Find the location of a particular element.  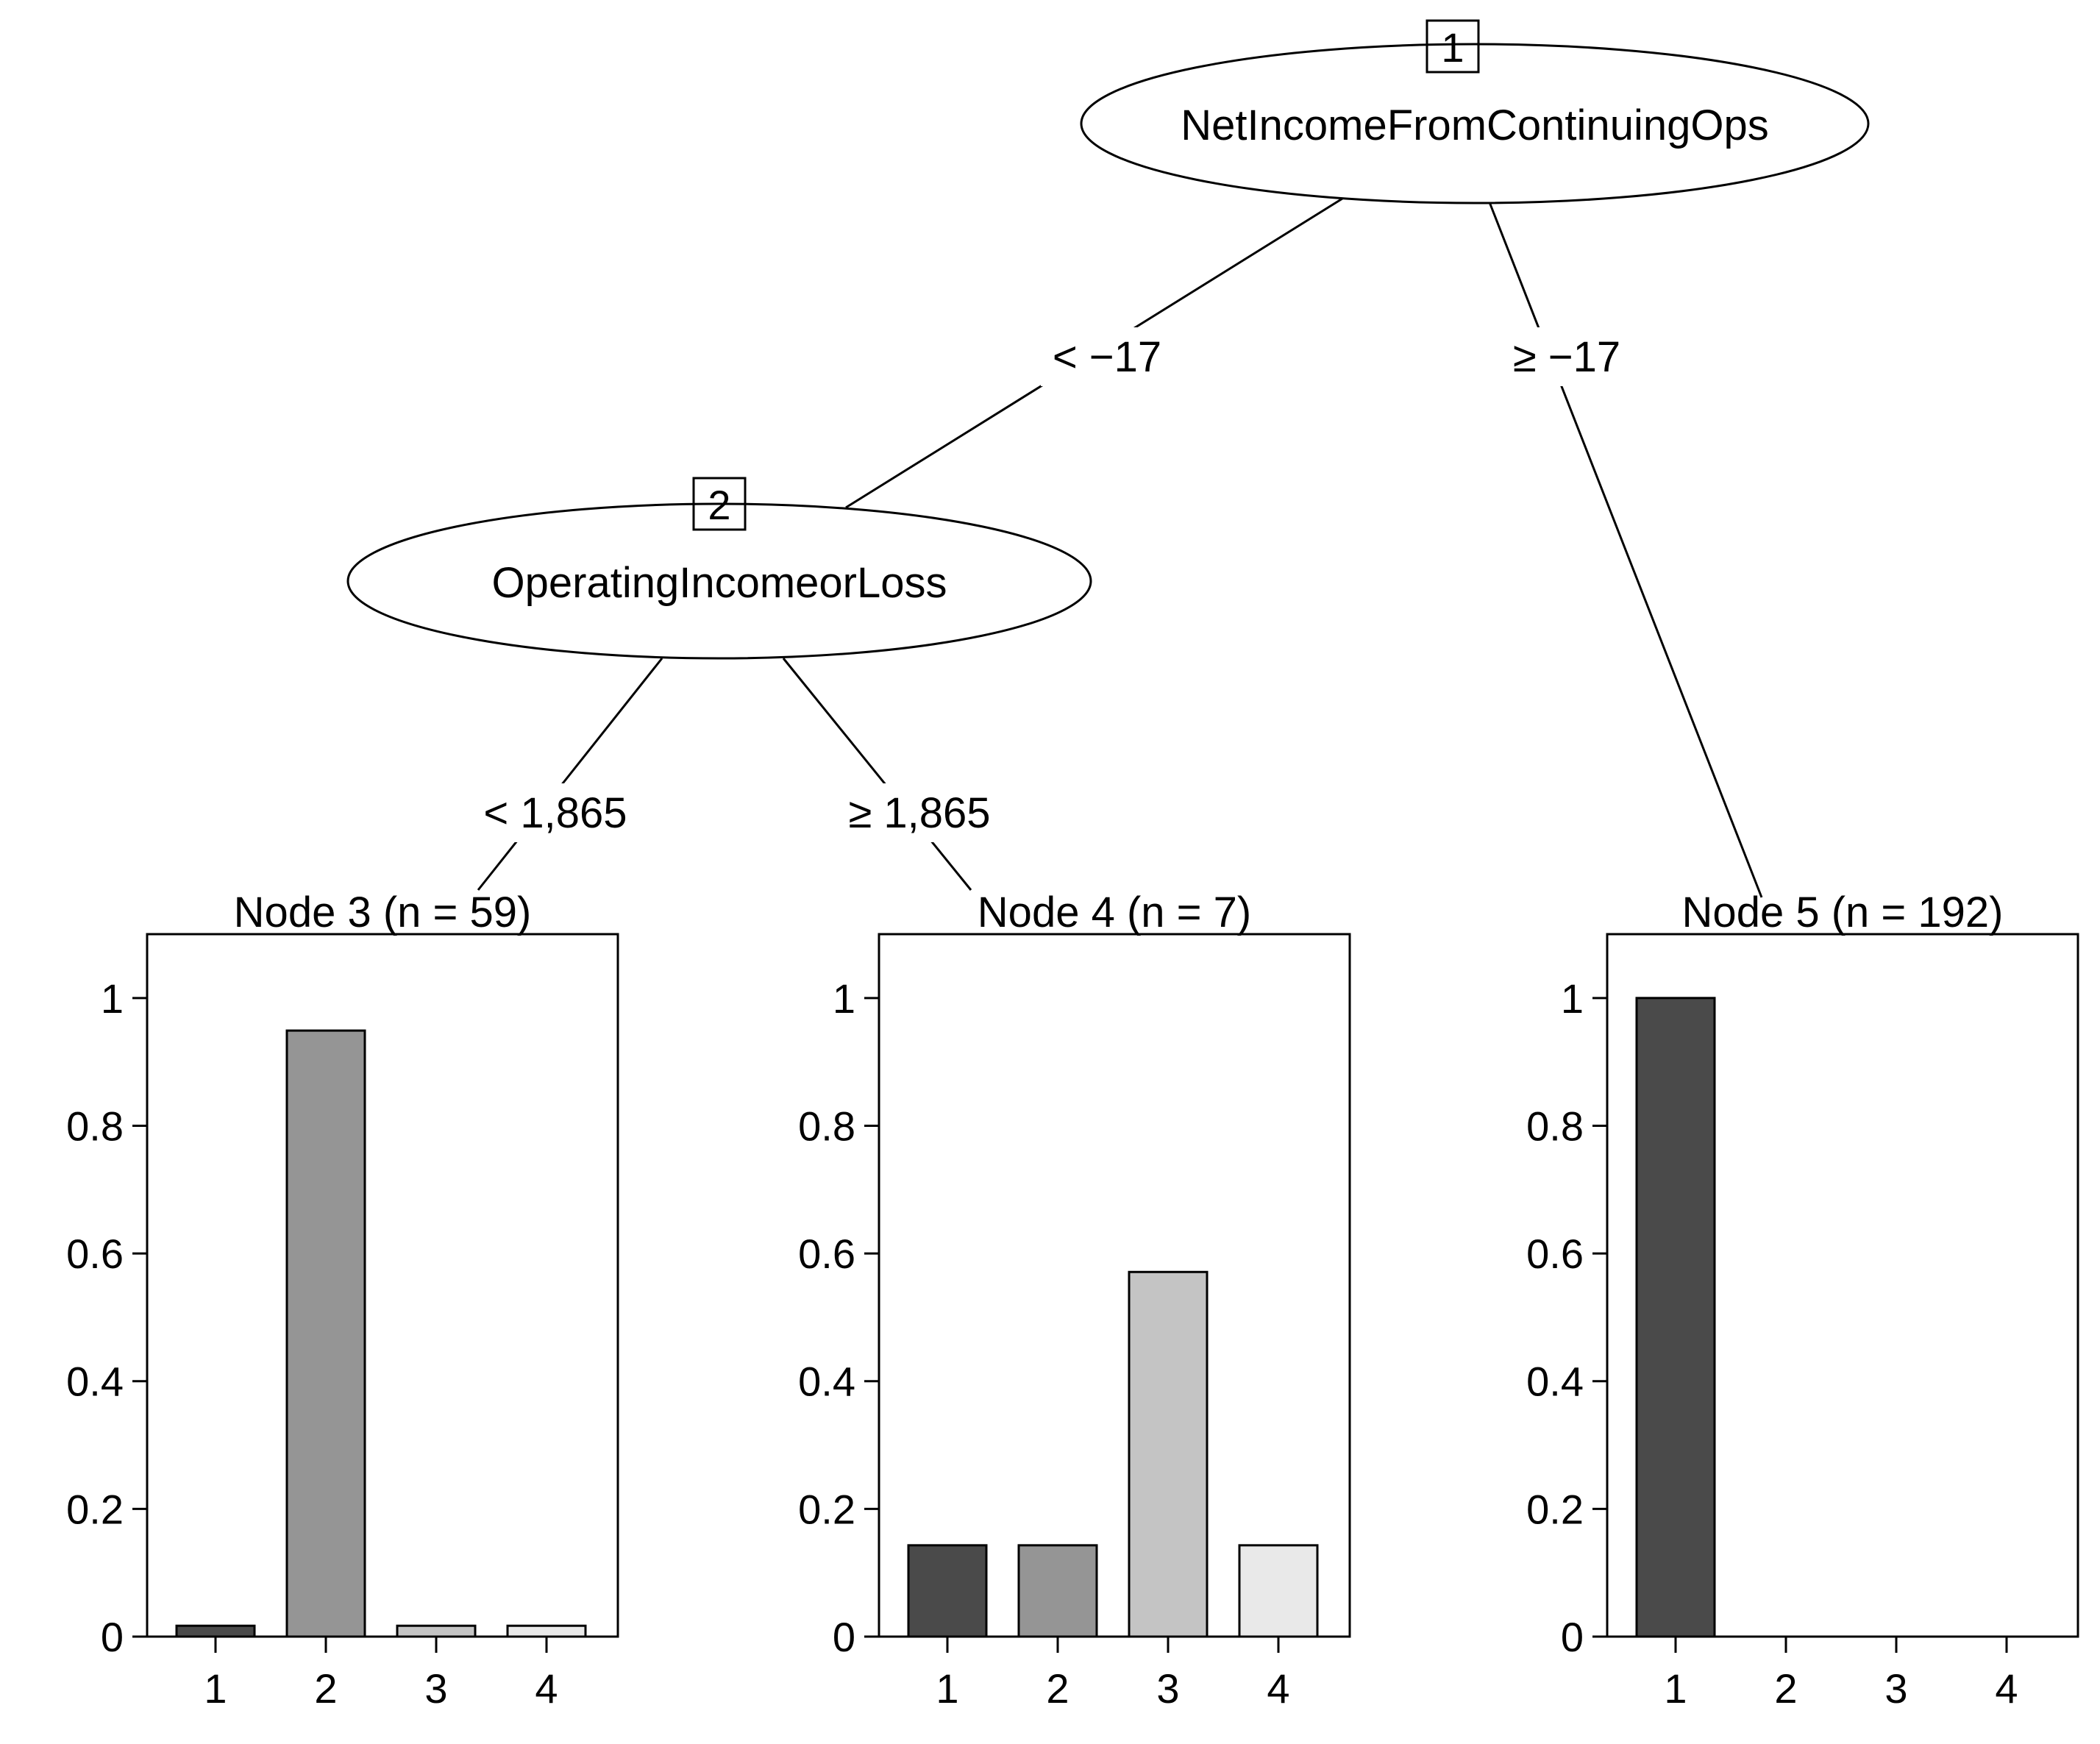

panel-title: Node 3 (n = 59) is located at coordinates (383, 912).